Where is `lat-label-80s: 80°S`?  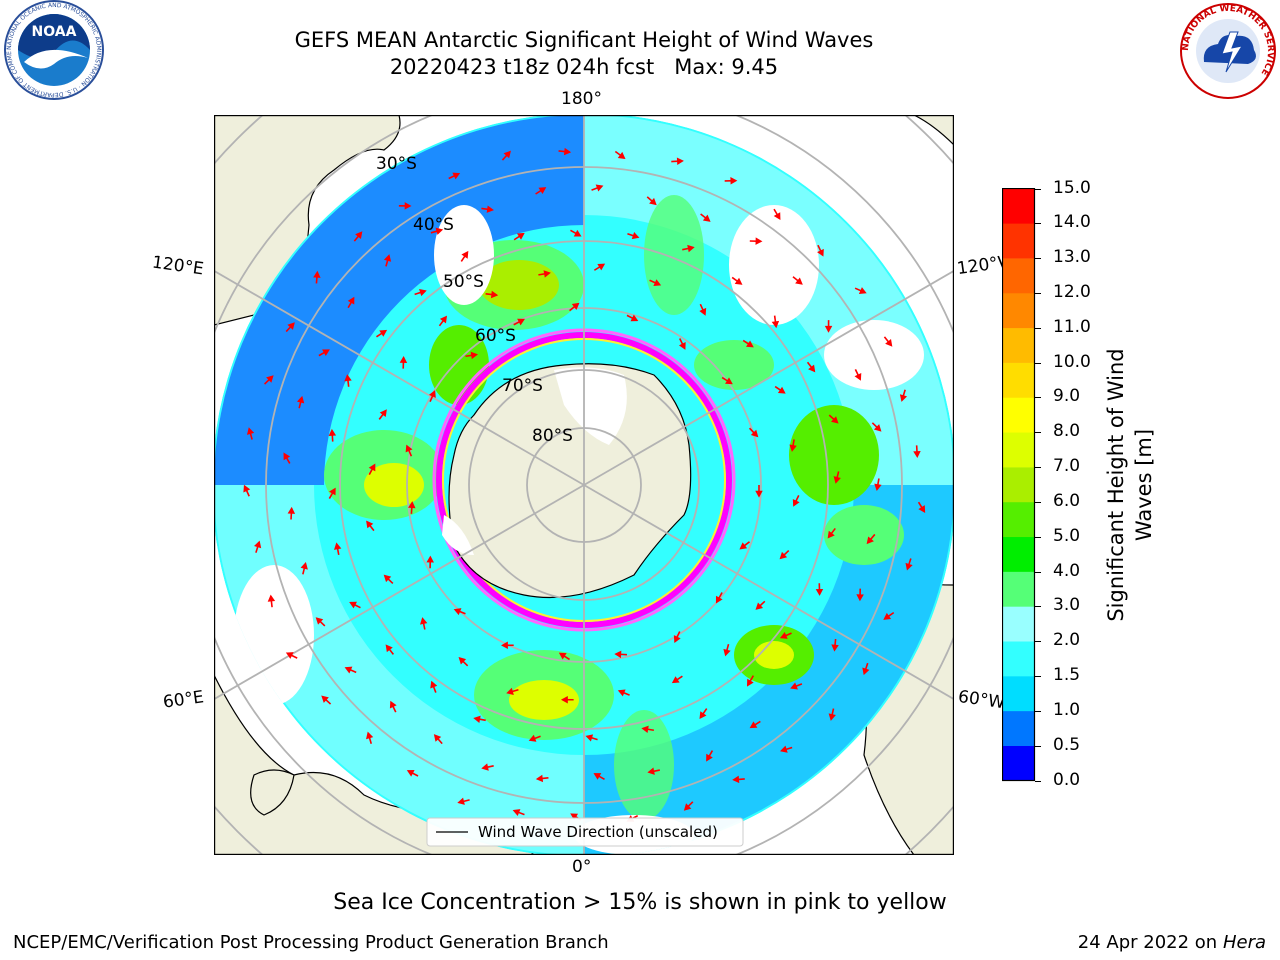 lat-label-80s: 80°S is located at coordinates (552, 436).